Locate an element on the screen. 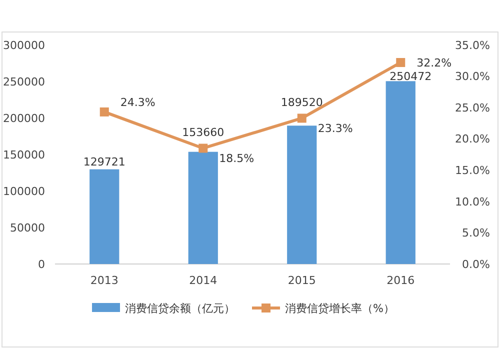 The height and width of the screenshot is (362, 500). y2-tick-label: 0.0% is located at coordinates (476, 264).